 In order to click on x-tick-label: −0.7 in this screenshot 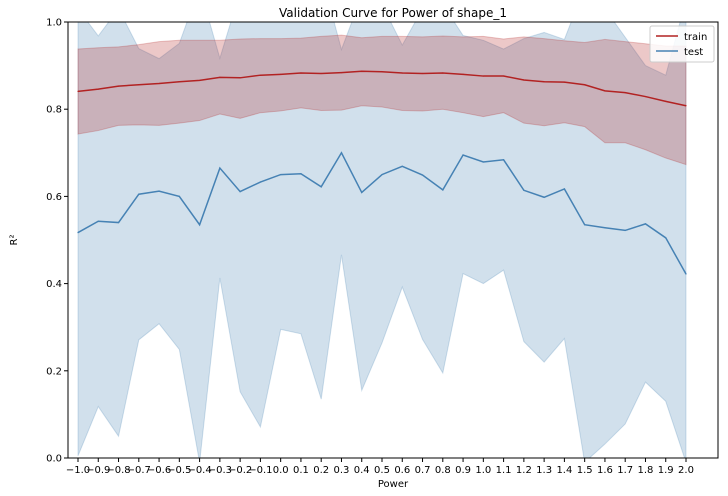, I will do `click(139, 470)`.